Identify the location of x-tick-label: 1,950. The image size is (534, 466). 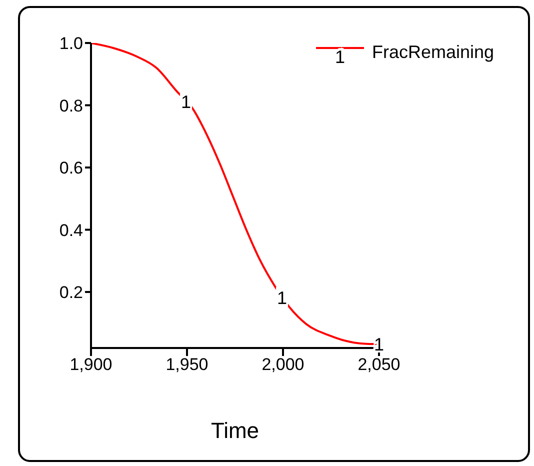
(187, 364).